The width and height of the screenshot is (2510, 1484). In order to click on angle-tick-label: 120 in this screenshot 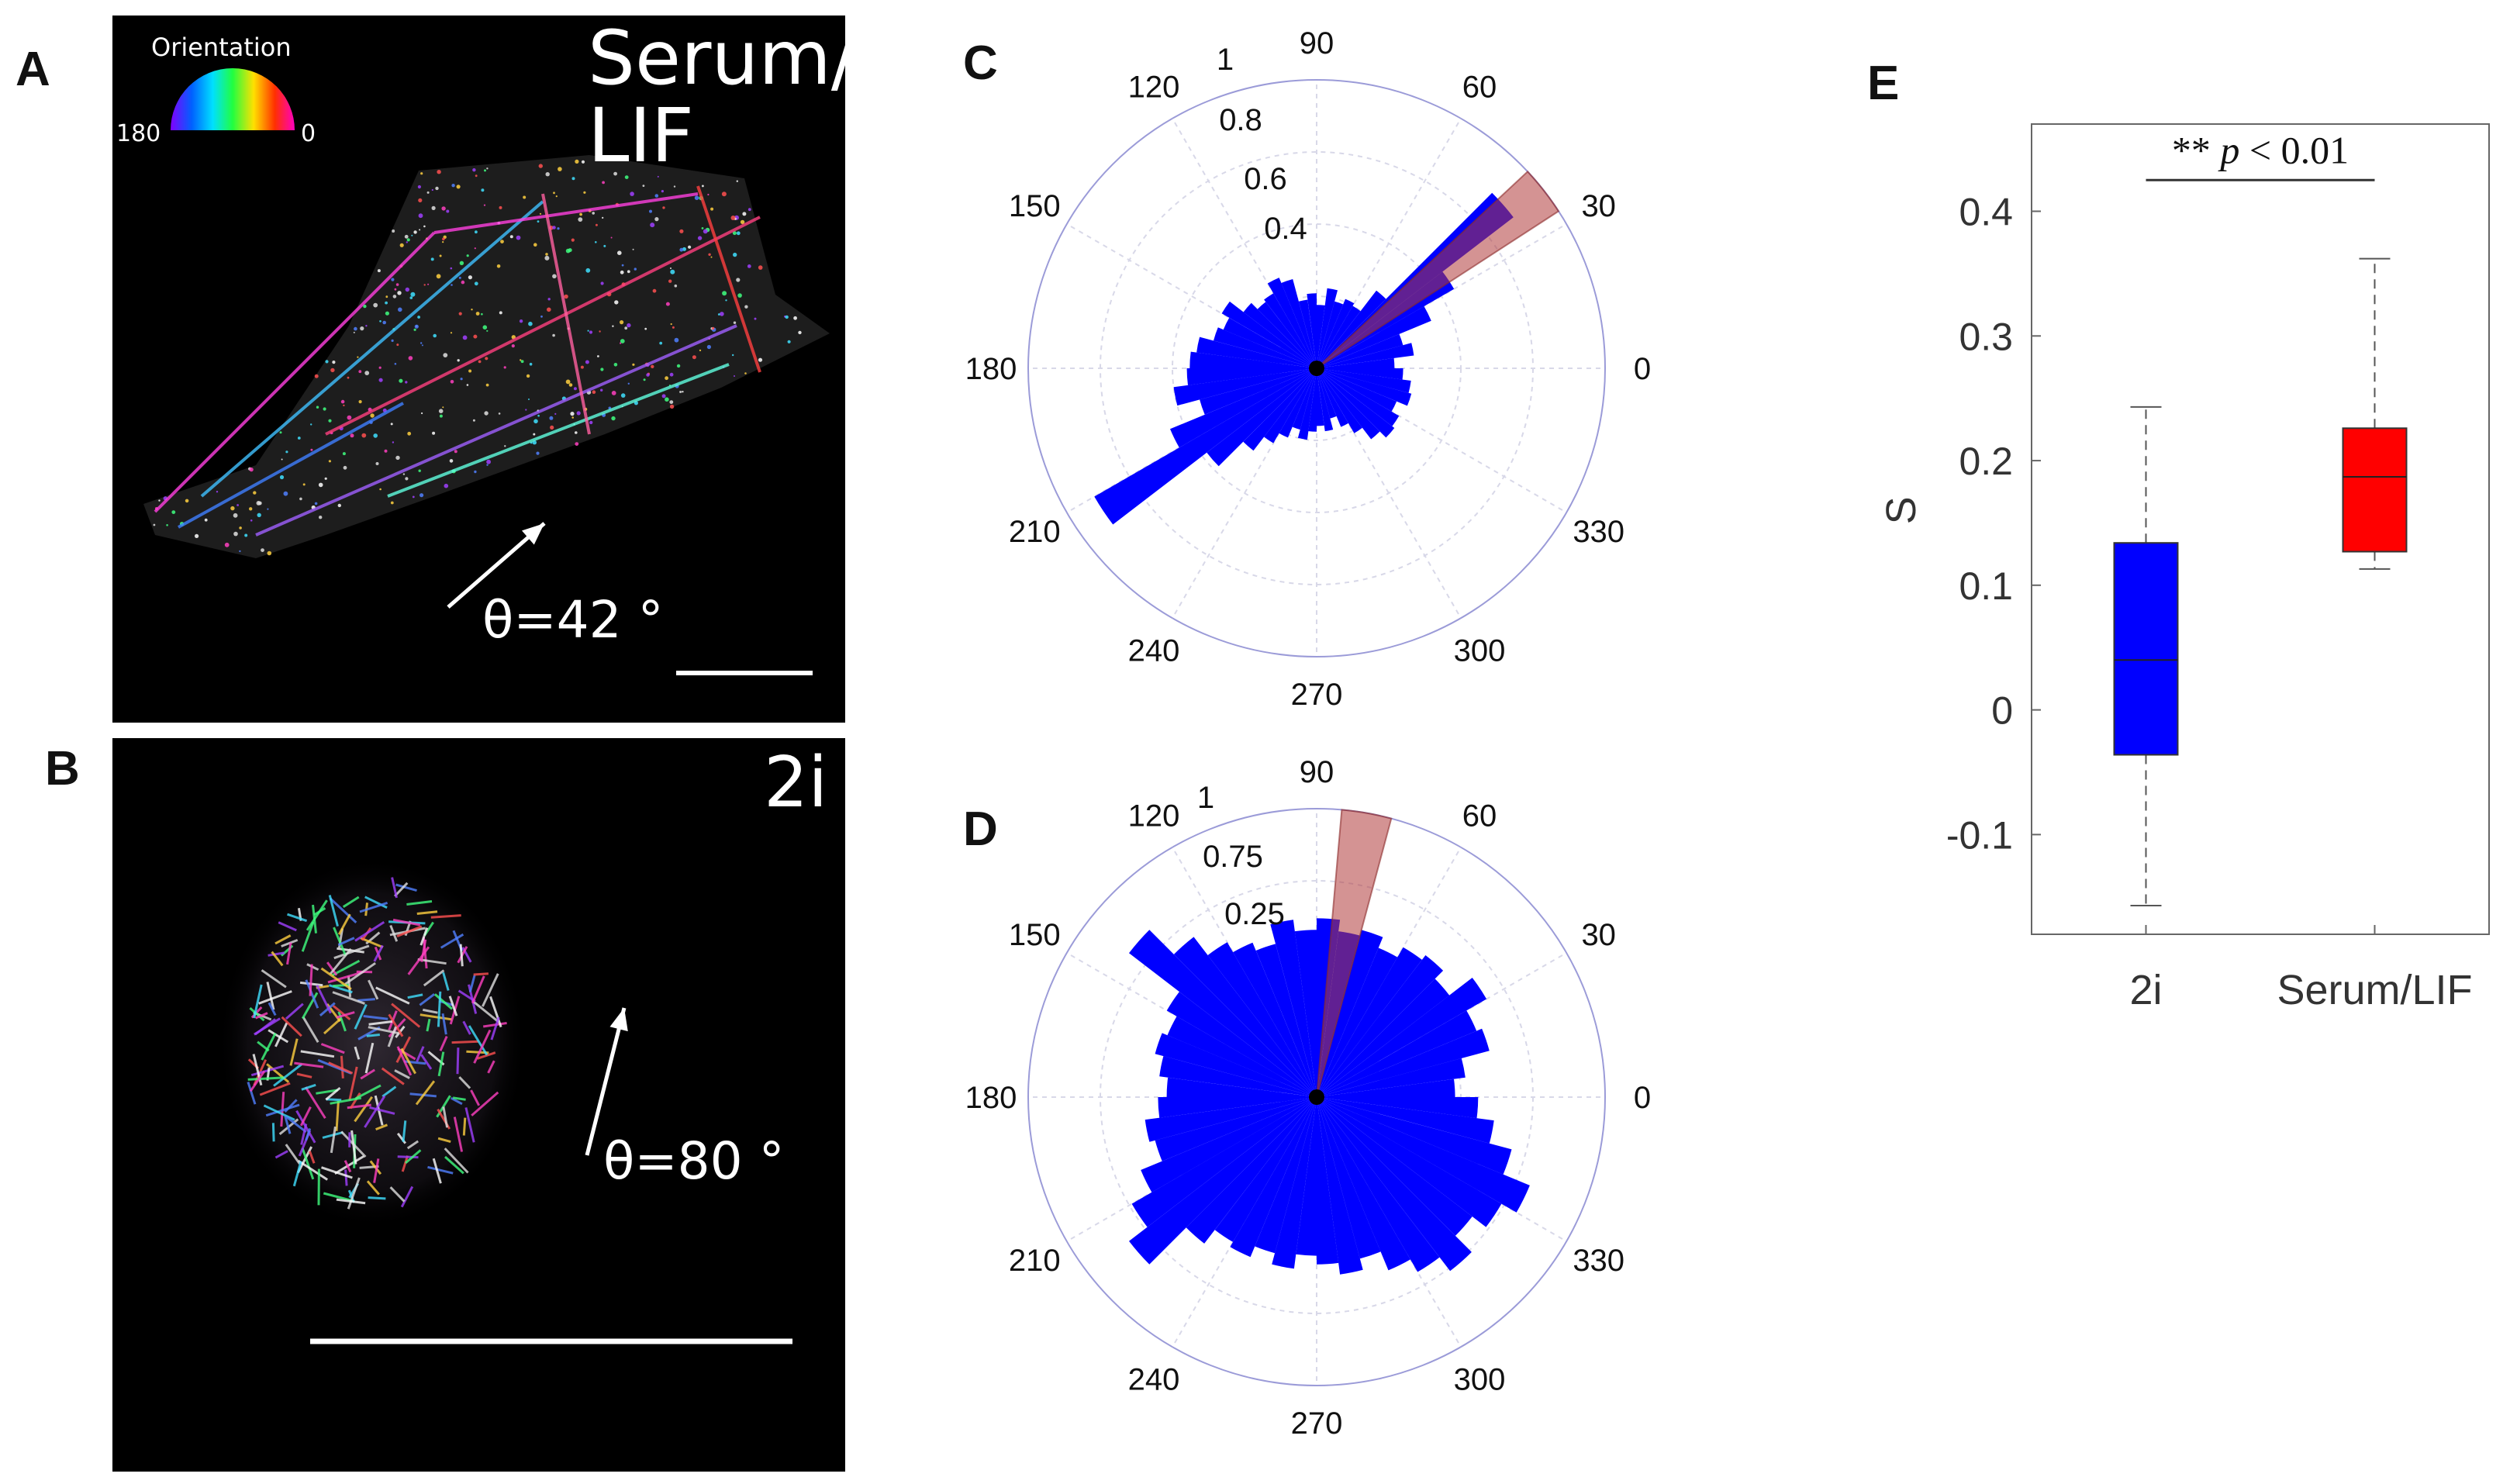, I will do `click(1154, 816)`.